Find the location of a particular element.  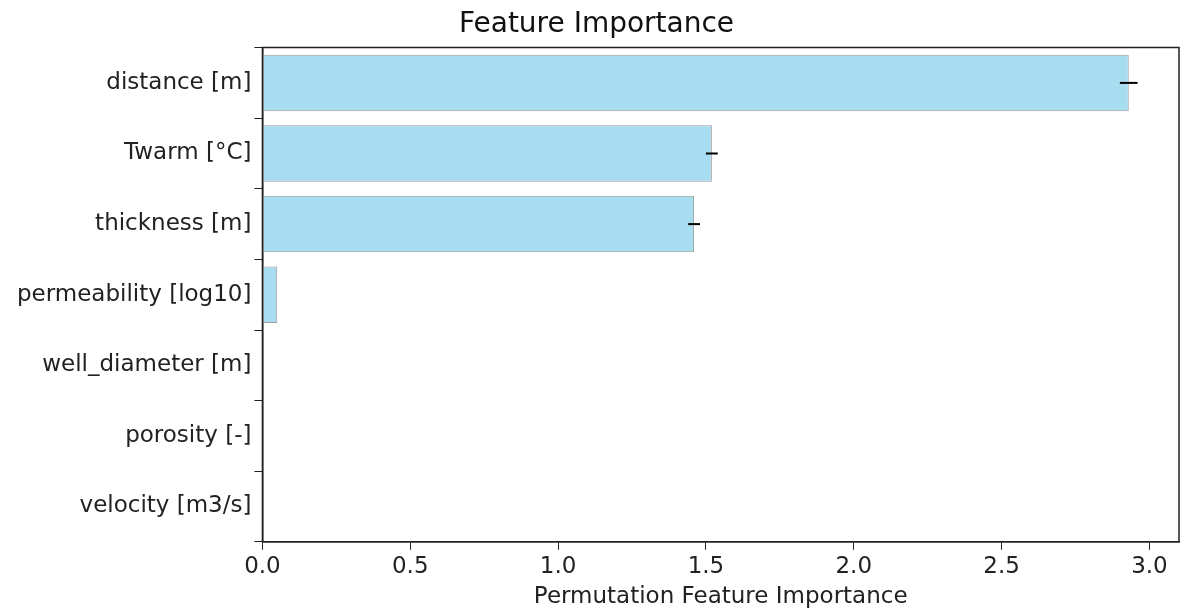

y-tick-label: well_diameter [m] is located at coordinates (147, 363).